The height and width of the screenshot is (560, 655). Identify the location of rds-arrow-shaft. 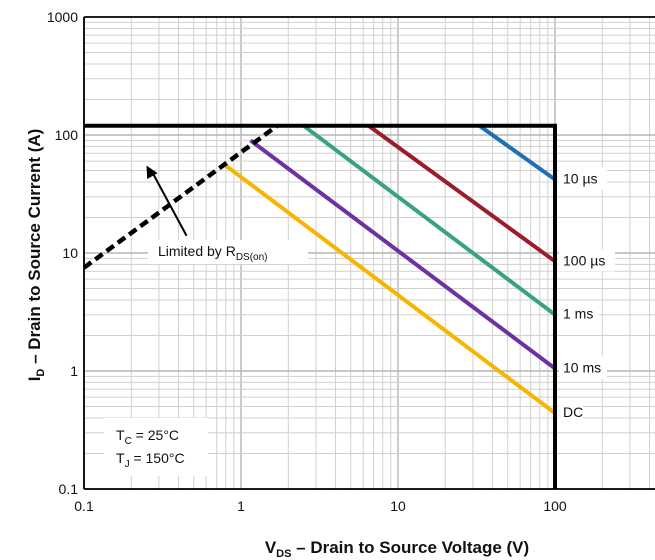
(169, 204).